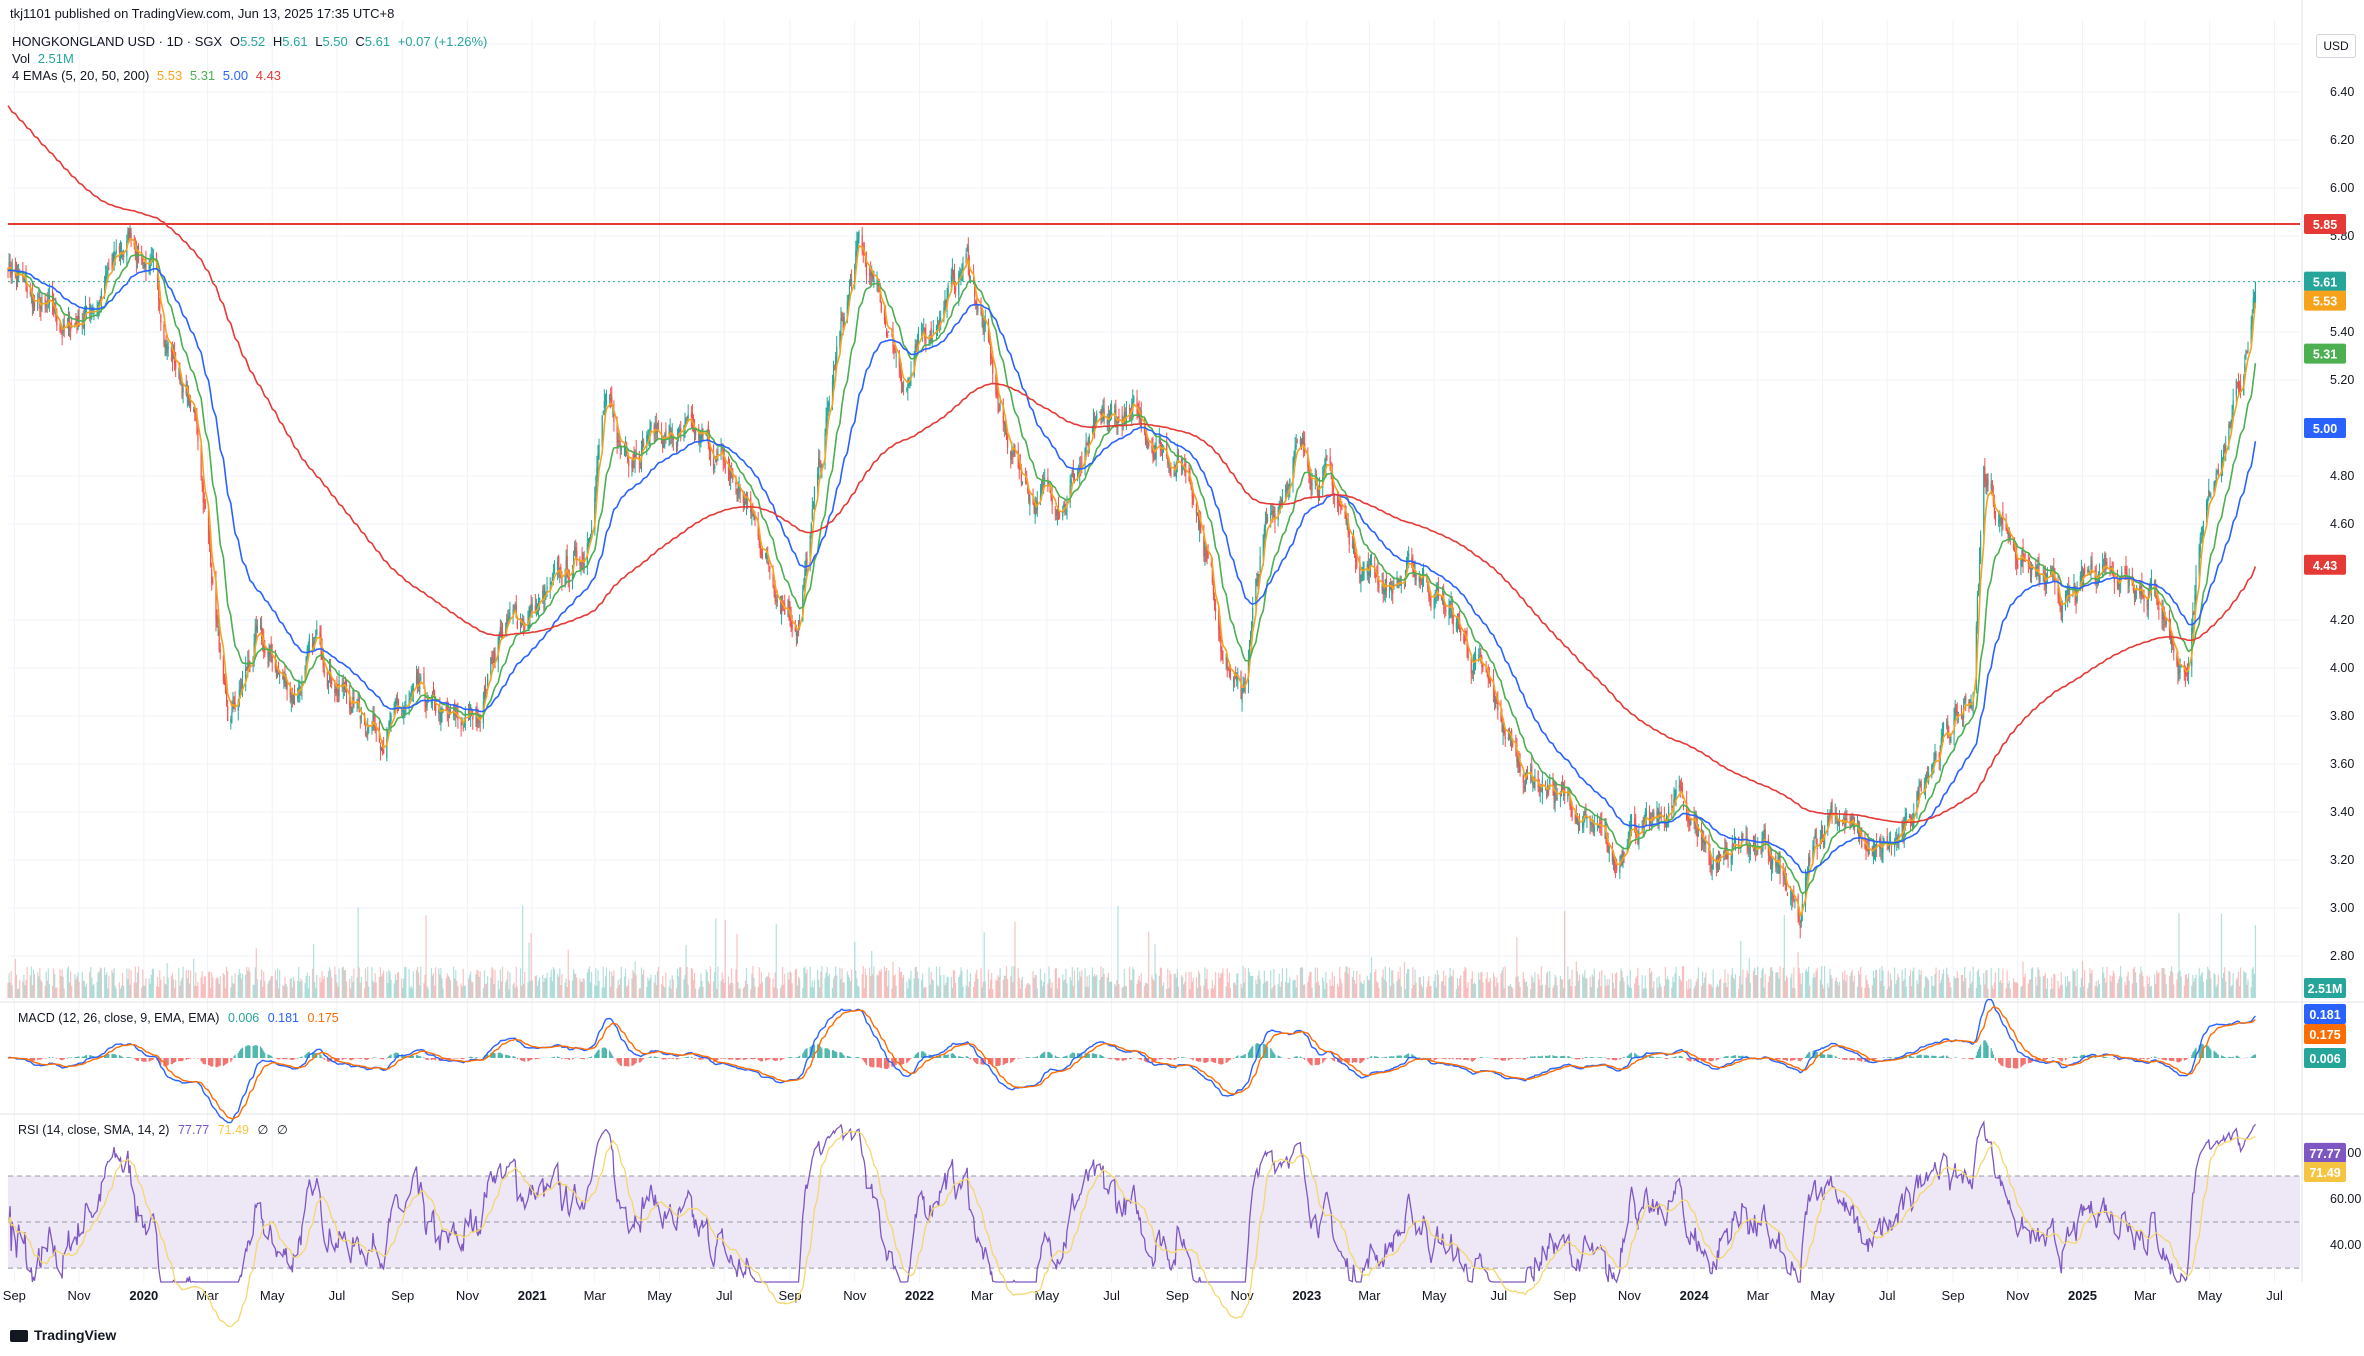 Image resolution: width=2364 pixels, height=1356 pixels. I want to click on y-tick-label: 5.40, so click(2342, 332).